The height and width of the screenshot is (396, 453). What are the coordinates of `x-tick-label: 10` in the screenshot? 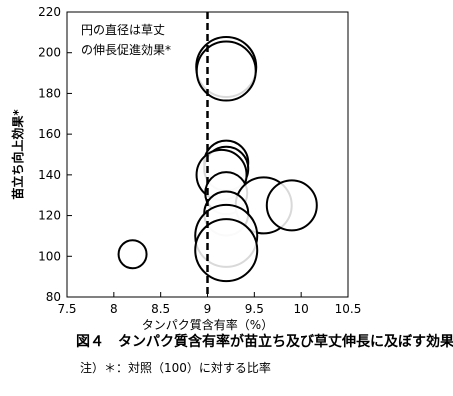 It's located at (301, 309).